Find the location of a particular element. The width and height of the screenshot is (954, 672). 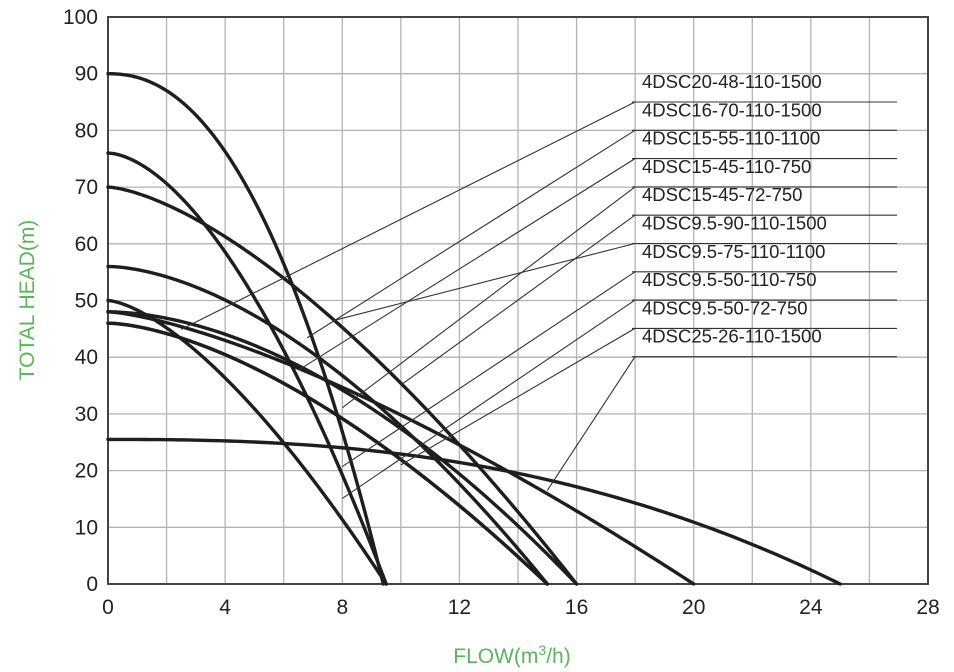

y-tick-label: 40 is located at coordinates (86, 357).